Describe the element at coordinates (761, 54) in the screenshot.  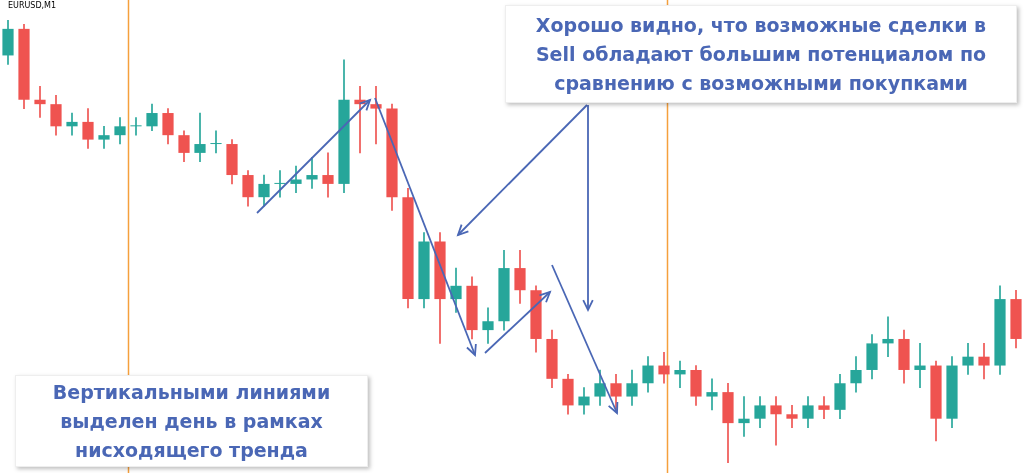
I see `callout-box: Хорошо видно, что возможные сделки в Sell обладают большим потенциалом по сравнению с возможными покупками` at that location.